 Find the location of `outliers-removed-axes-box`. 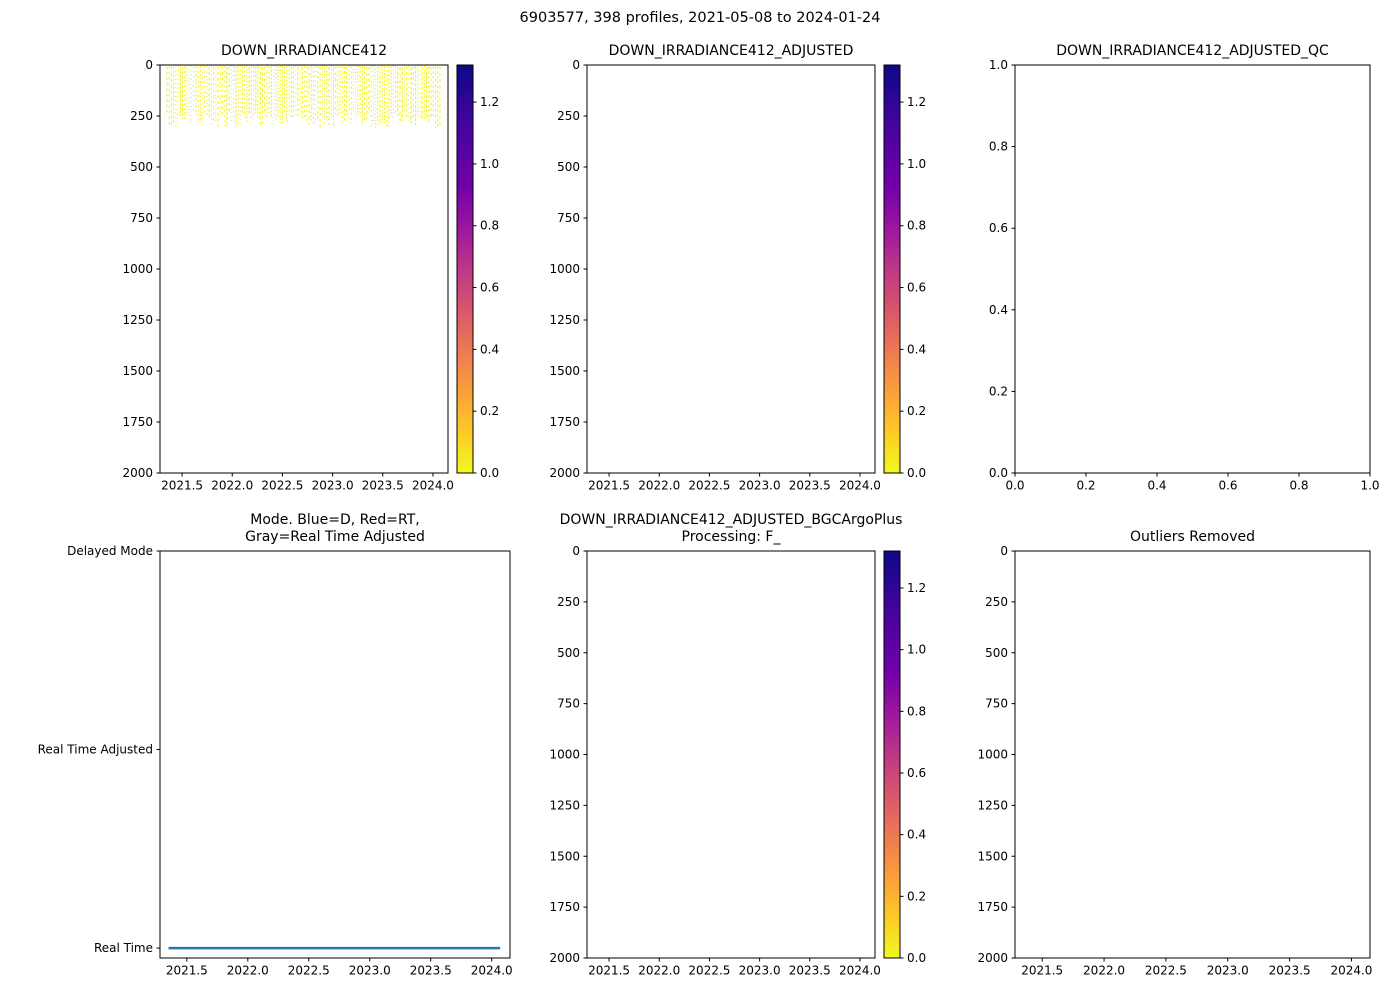

outliers-removed-axes-box is located at coordinates (1192, 754).